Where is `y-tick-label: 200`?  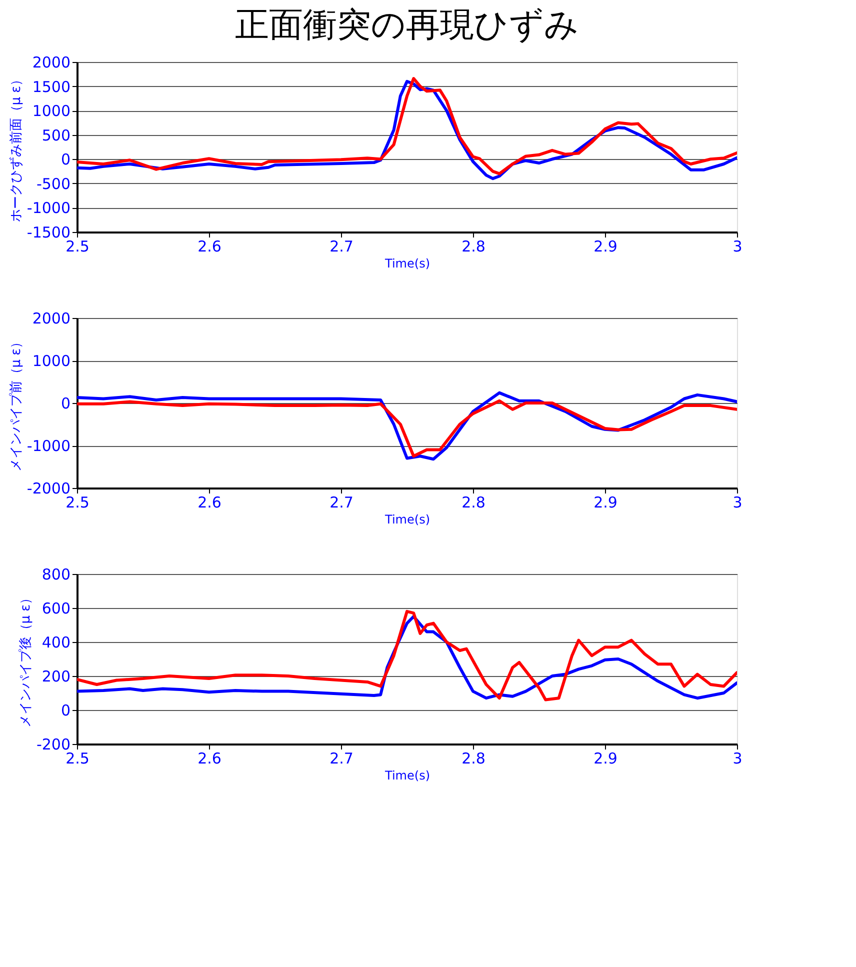 y-tick-label: 200 is located at coordinates (56, 677).